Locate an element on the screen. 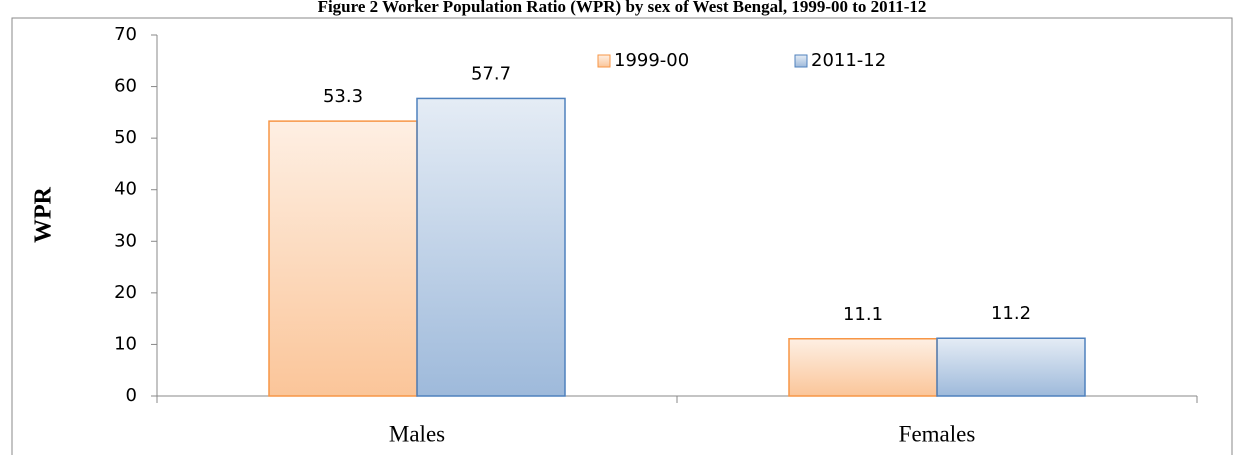 Image resolution: width=1245 pixels, height=455 pixels. y-axis-label: WPR is located at coordinates (44, 214).